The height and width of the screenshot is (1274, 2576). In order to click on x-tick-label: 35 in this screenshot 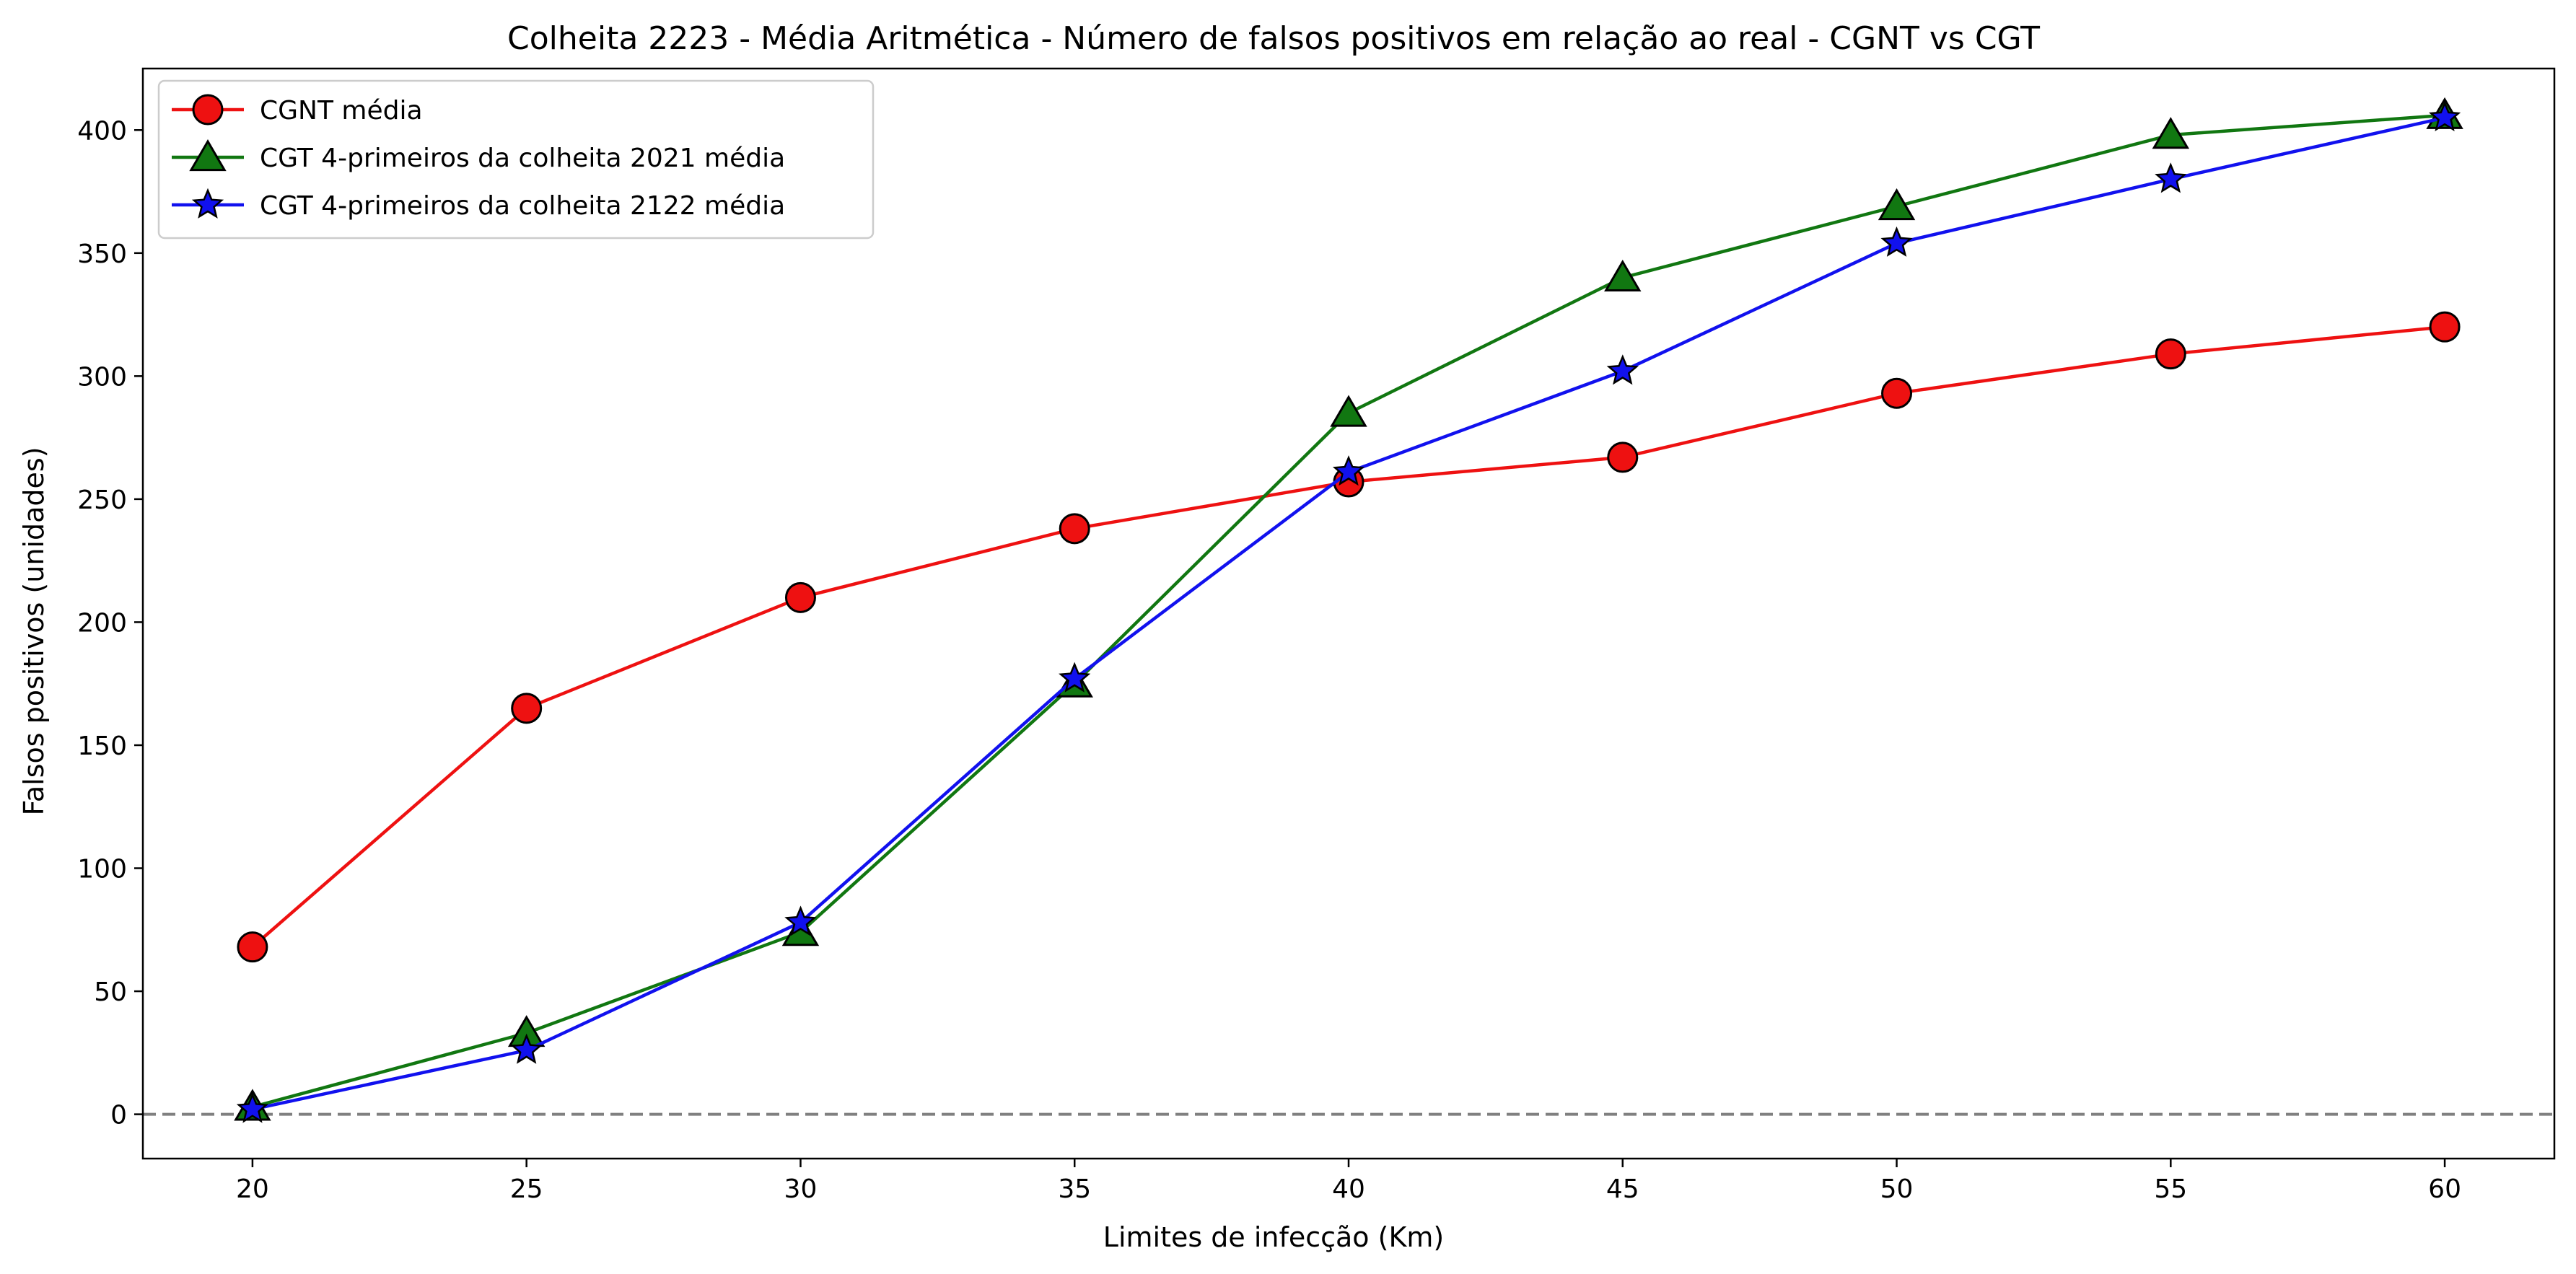, I will do `click(1074, 1189)`.